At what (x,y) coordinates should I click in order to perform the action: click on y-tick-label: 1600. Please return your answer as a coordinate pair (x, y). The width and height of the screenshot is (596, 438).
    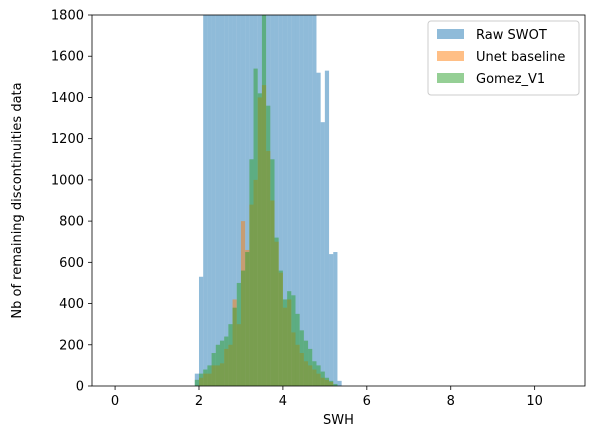
    Looking at the image, I should click on (67, 57).